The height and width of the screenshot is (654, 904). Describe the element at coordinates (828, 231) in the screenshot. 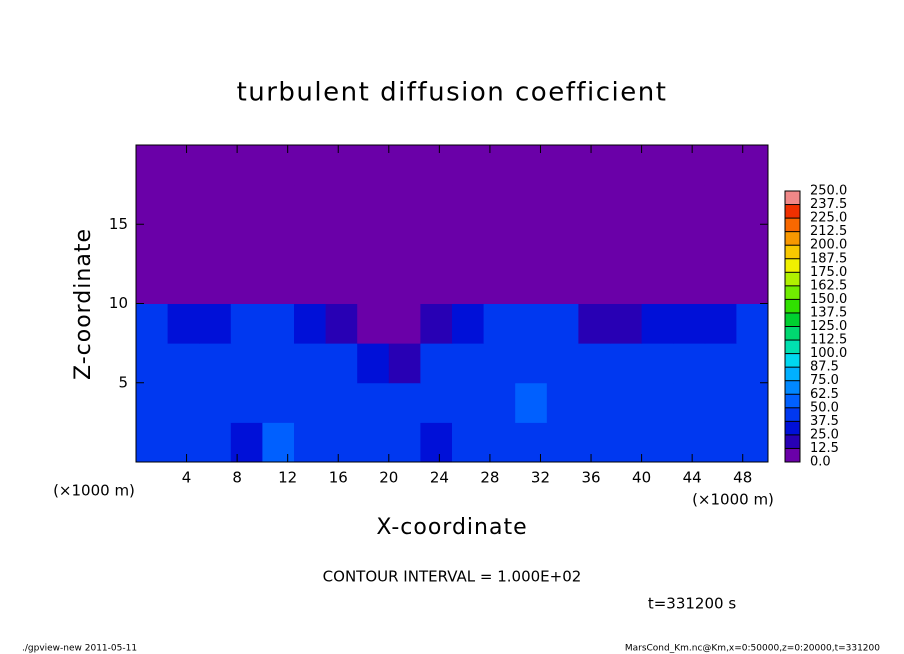

I see `colorbar-label: 212.5` at that location.